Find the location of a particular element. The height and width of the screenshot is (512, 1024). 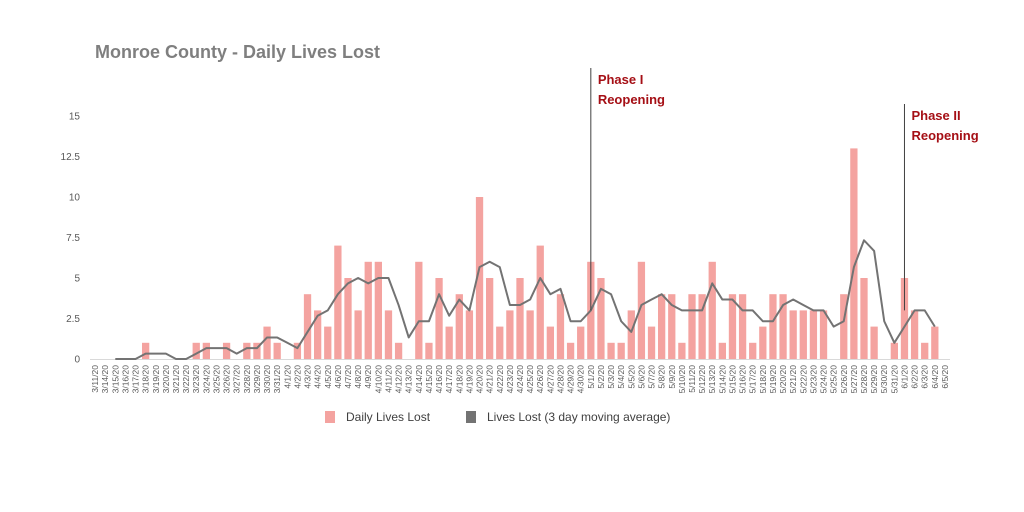

y-tick-label: 2.5 is located at coordinates (73, 319).